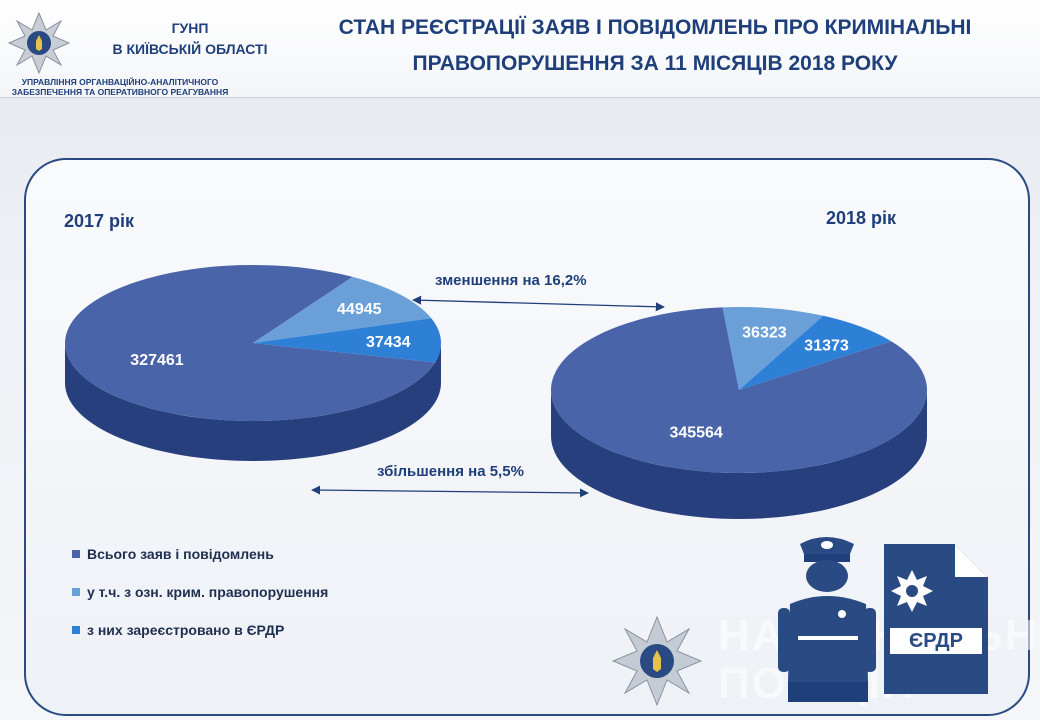  Describe the element at coordinates (388, 342) in the screenshot. I see `data-label-registered: 37434` at that location.